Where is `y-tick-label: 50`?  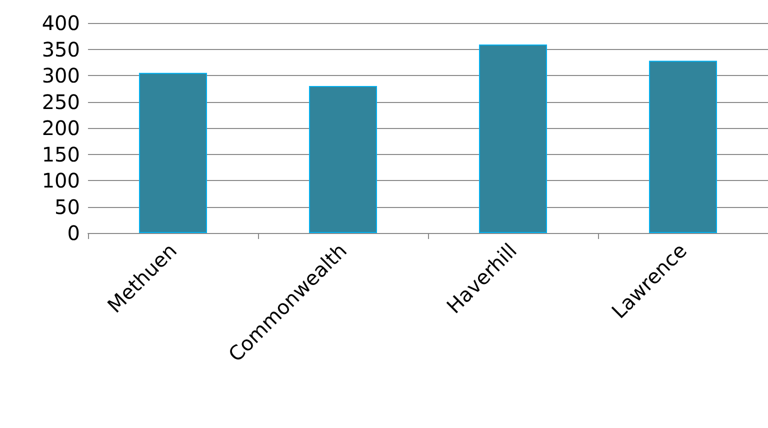
y-tick-label: 50 is located at coordinates (67, 206).